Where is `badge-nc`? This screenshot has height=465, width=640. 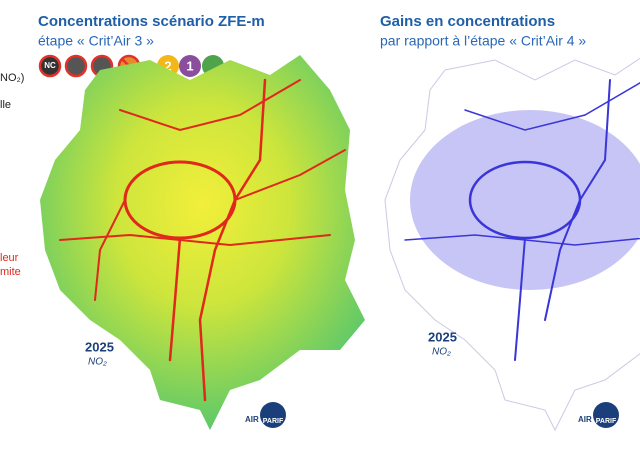 badge-nc is located at coordinates (50, 66).